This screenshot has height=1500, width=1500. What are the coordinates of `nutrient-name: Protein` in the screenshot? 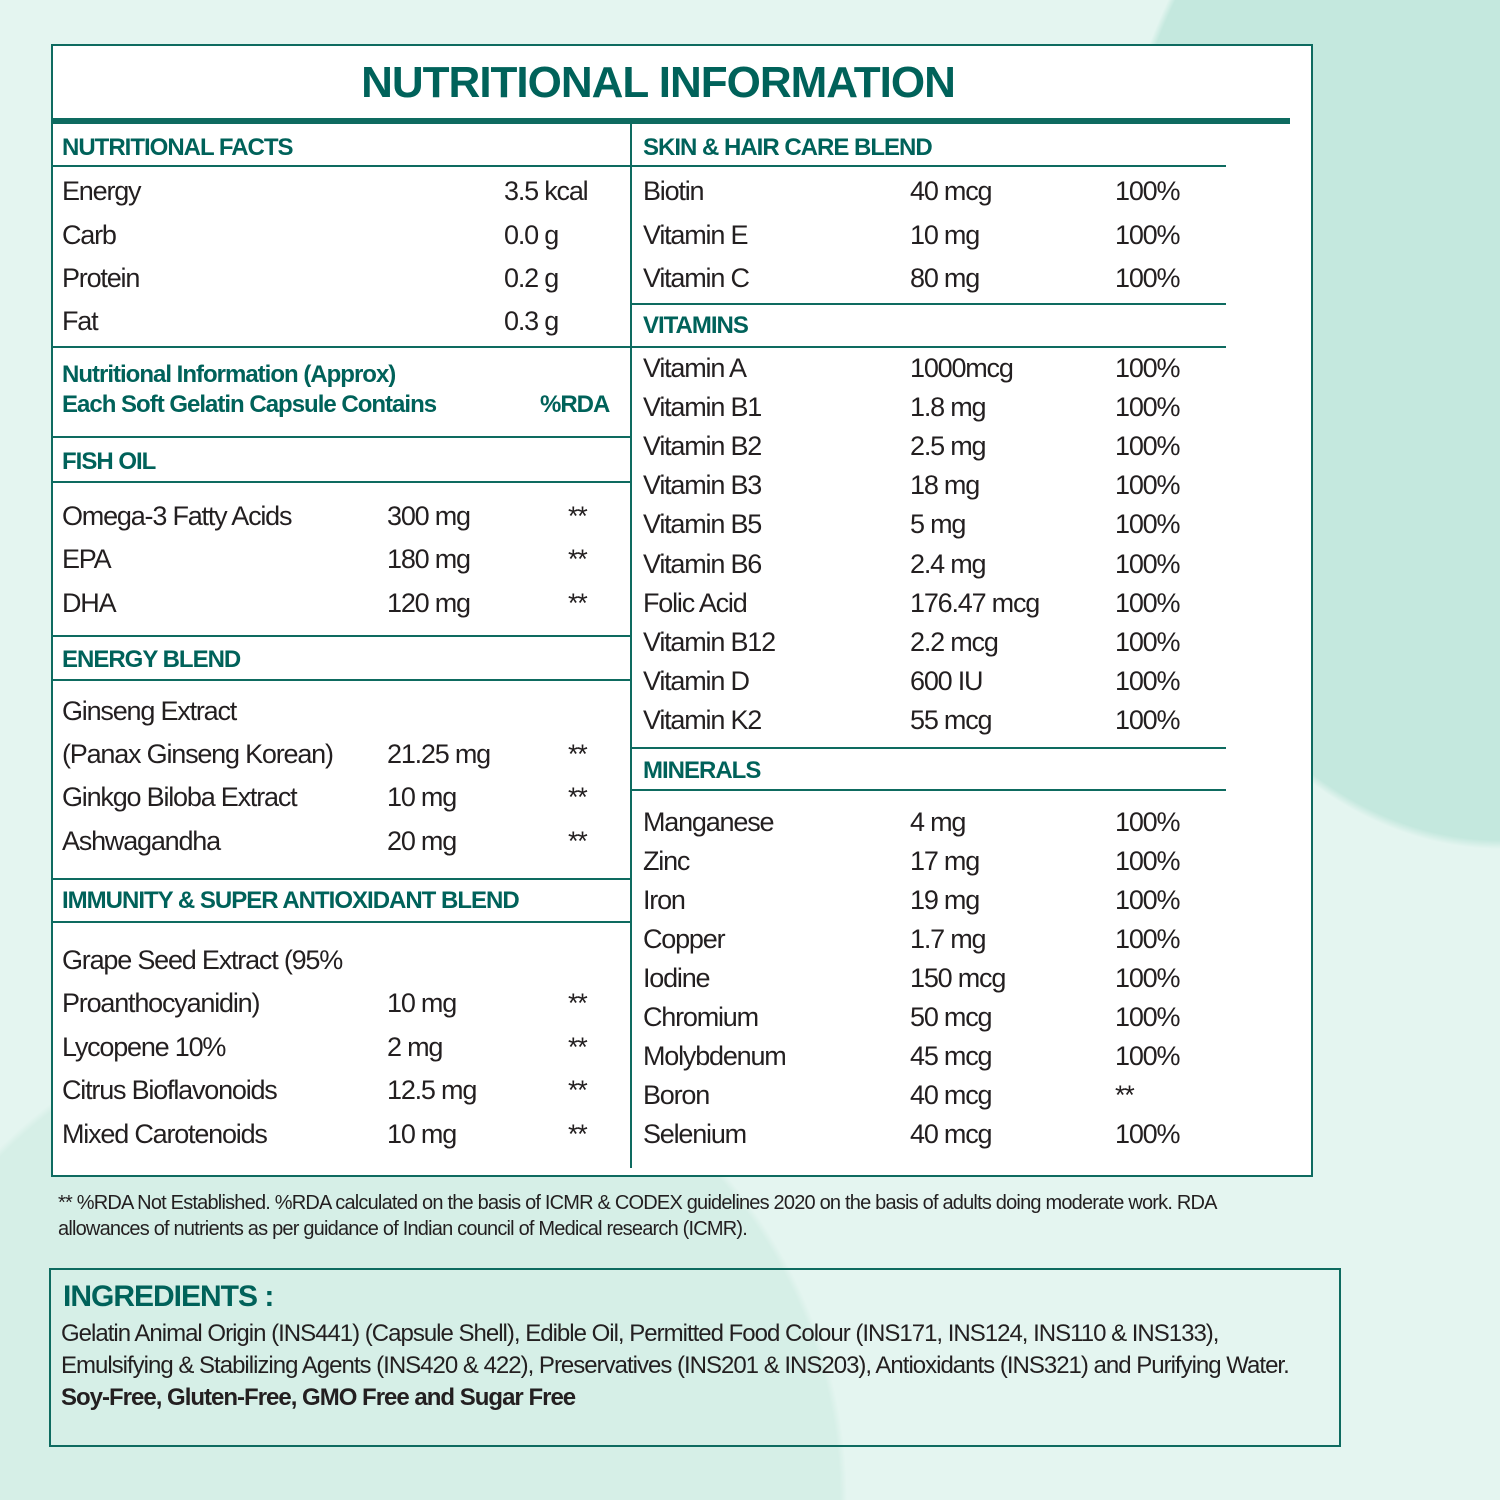 It's located at (101, 278).